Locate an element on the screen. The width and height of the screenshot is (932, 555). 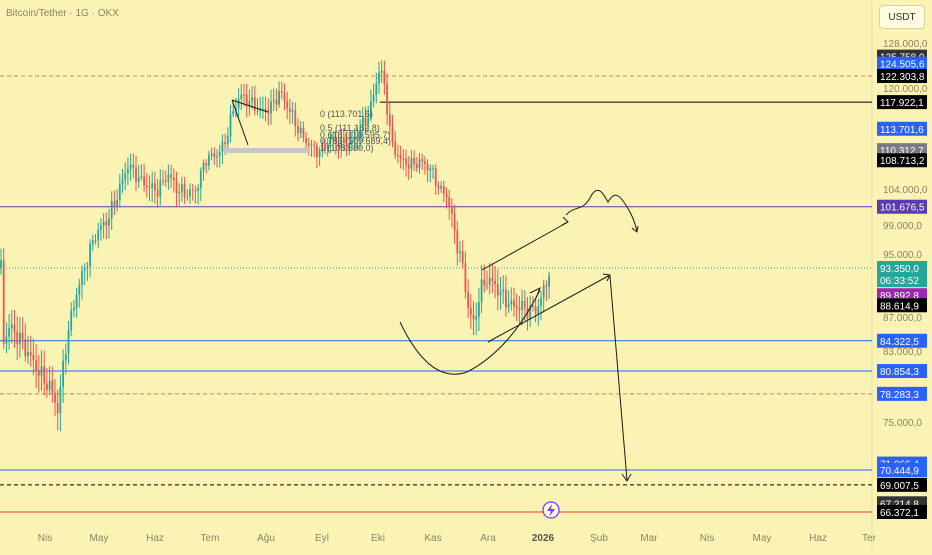
time-tick: Tem is located at coordinates (210, 538).